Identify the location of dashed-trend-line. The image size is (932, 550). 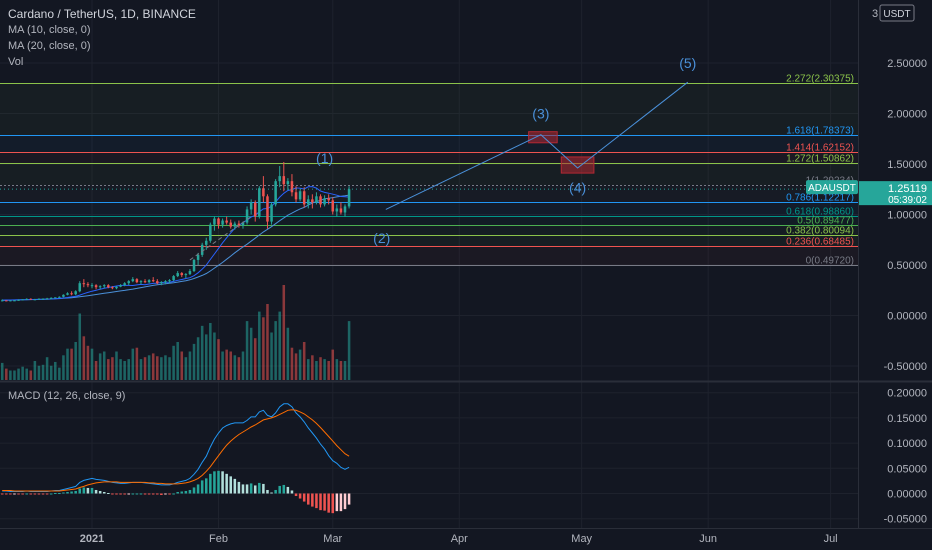
(220, 238).